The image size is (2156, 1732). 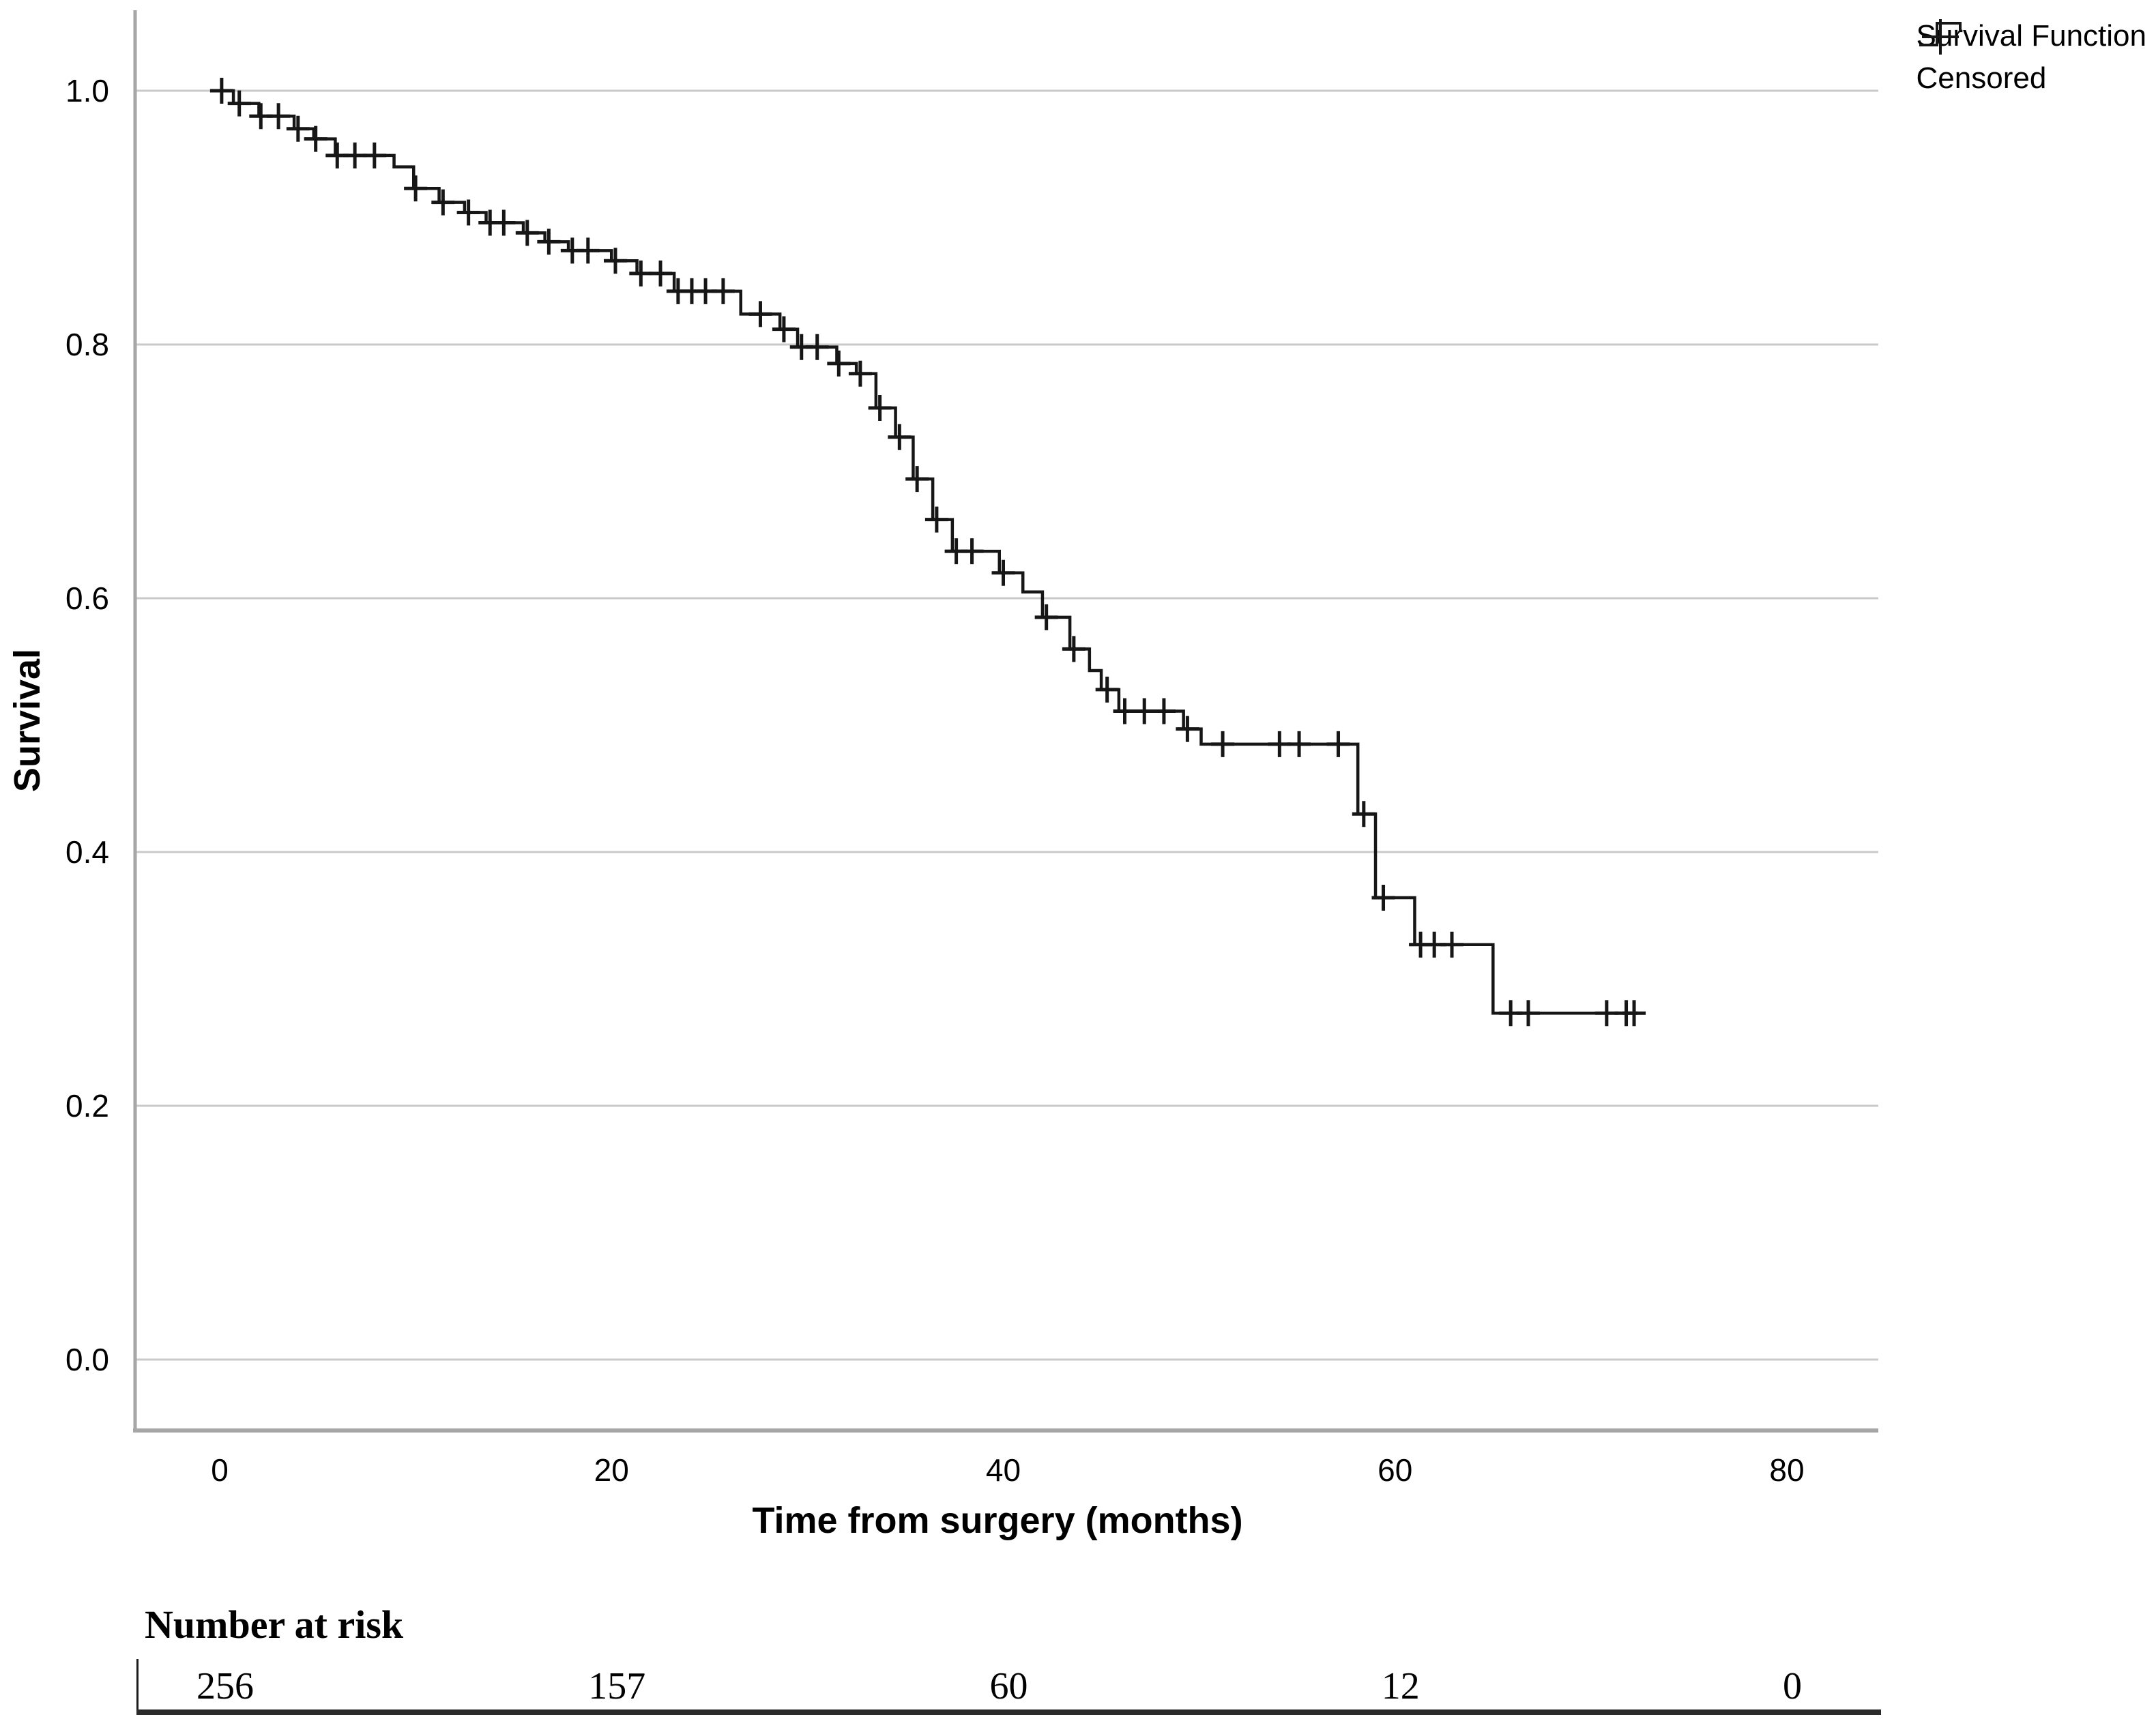 What do you see at coordinates (1787, 1470) in the screenshot?
I see `x-tick-label: 80` at bounding box center [1787, 1470].